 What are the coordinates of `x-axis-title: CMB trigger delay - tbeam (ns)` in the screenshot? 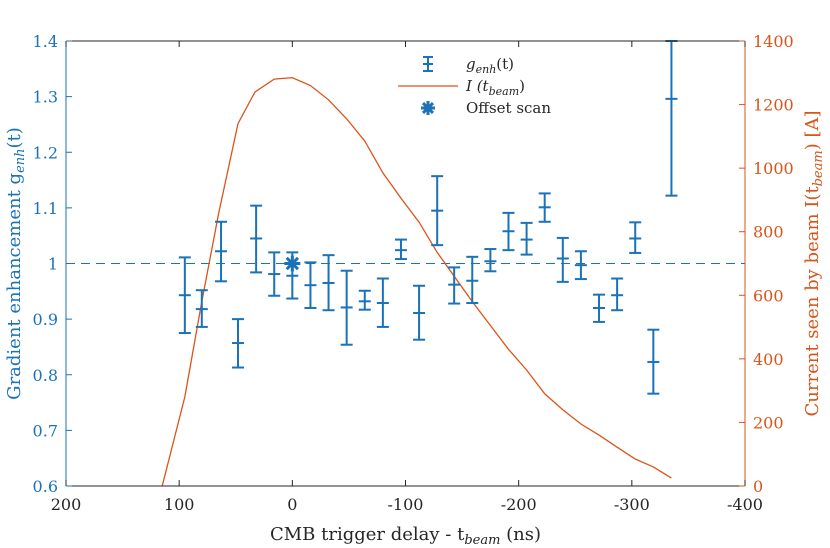 It's located at (405, 536).